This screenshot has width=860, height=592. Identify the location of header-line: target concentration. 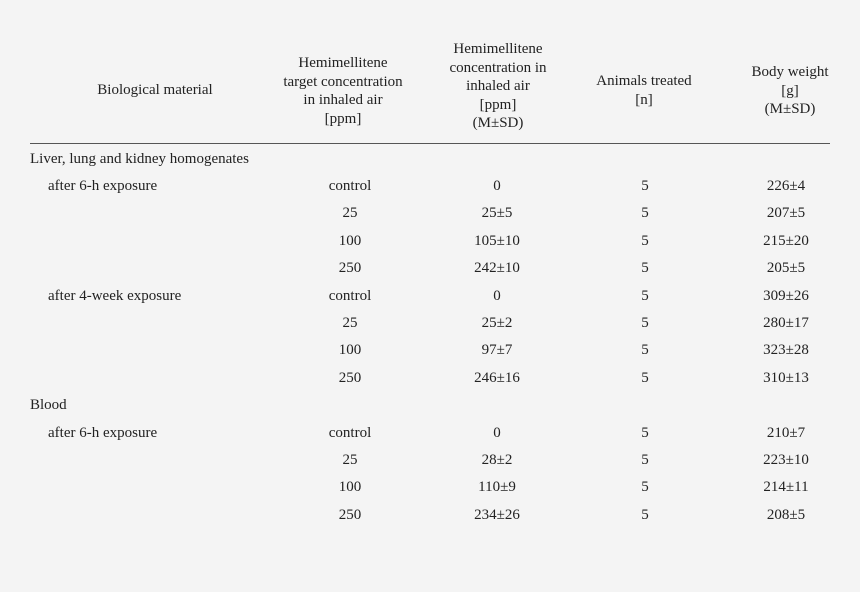
(343, 81).